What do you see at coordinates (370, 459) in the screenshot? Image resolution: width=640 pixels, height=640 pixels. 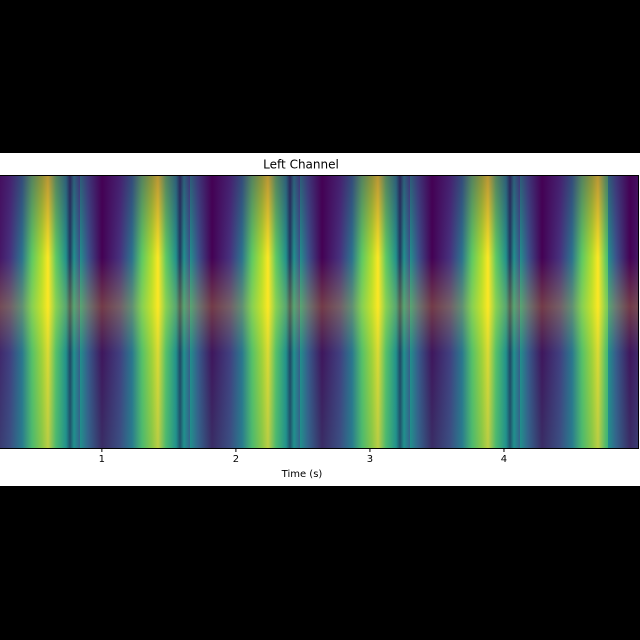 I see `x-tick-label: 3` at bounding box center [370, 459].